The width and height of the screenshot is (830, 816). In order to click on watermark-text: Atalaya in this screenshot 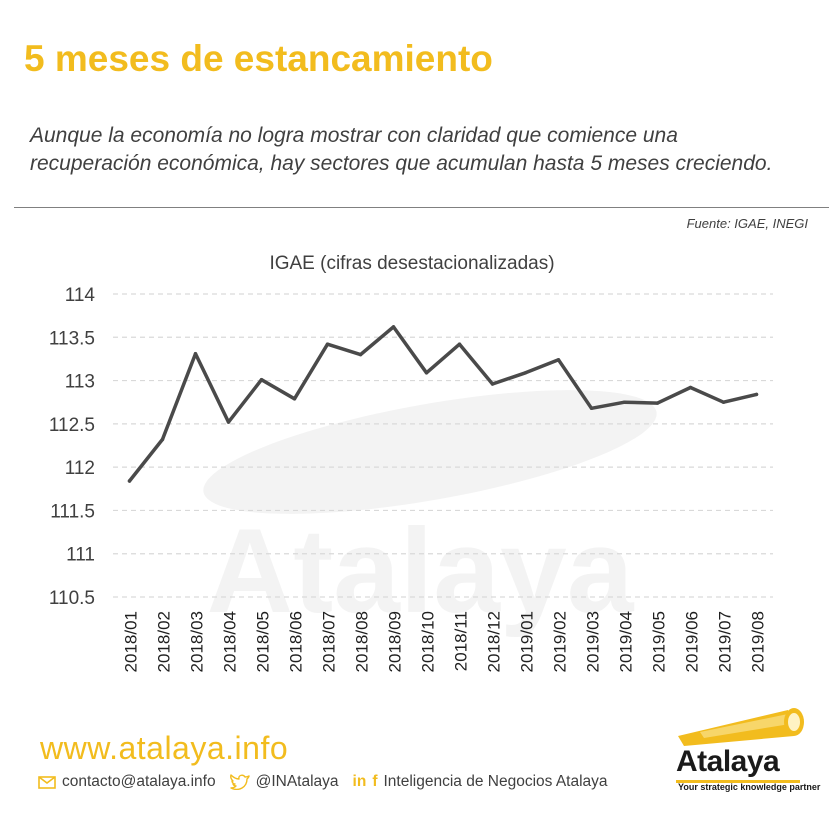, I will do `click(421, 571)`.